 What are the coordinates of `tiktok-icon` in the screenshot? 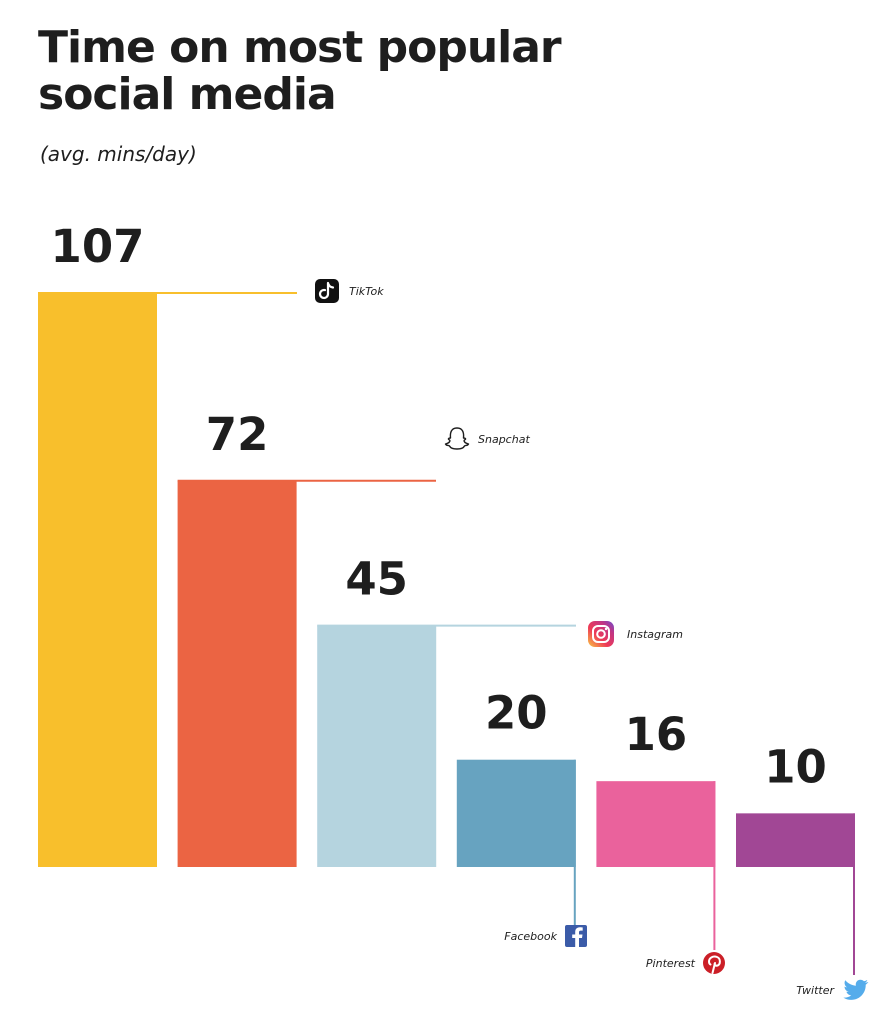 It's located at (327, 291).